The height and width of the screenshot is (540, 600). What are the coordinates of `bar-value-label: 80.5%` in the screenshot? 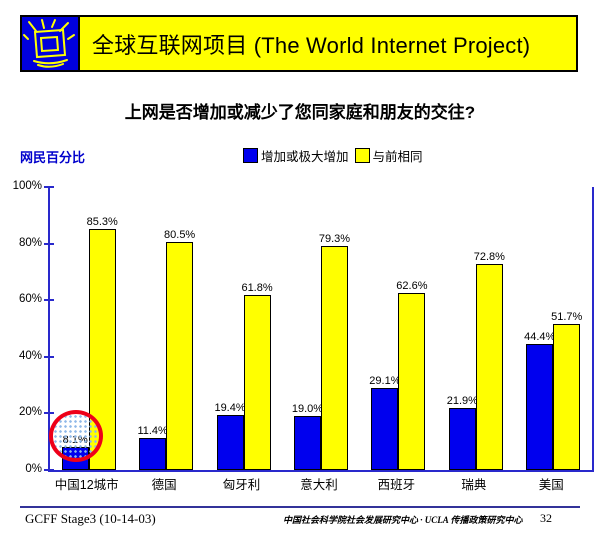 It's located at (180, 235).